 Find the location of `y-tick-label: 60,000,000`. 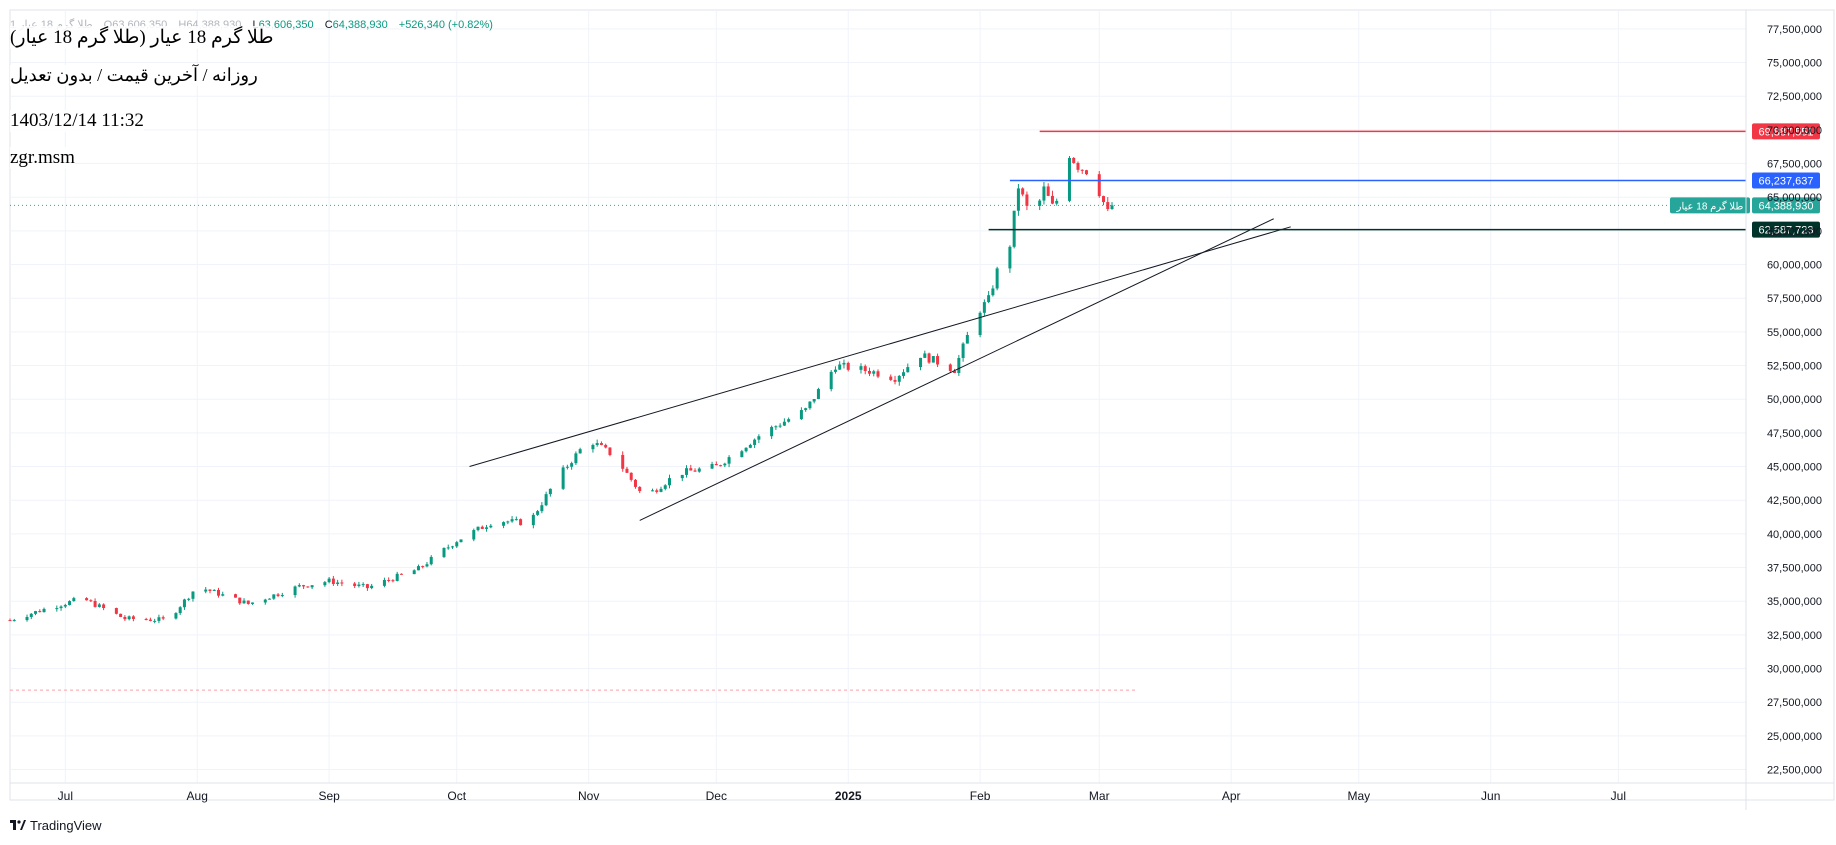

y-tick-label: 60,000,000 is located at coordinates (1794, 266).